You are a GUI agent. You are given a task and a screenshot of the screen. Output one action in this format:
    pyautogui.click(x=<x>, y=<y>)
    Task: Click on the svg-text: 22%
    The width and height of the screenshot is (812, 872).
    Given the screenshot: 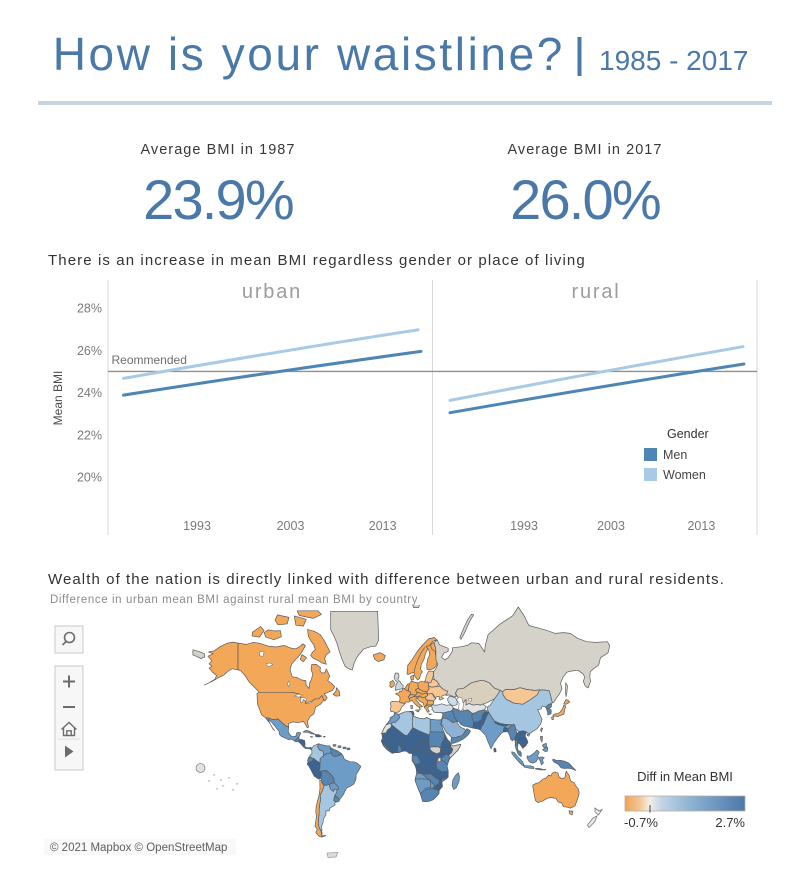 What is the action you would take?
    pyautogui.click(x=89, y=435)
    